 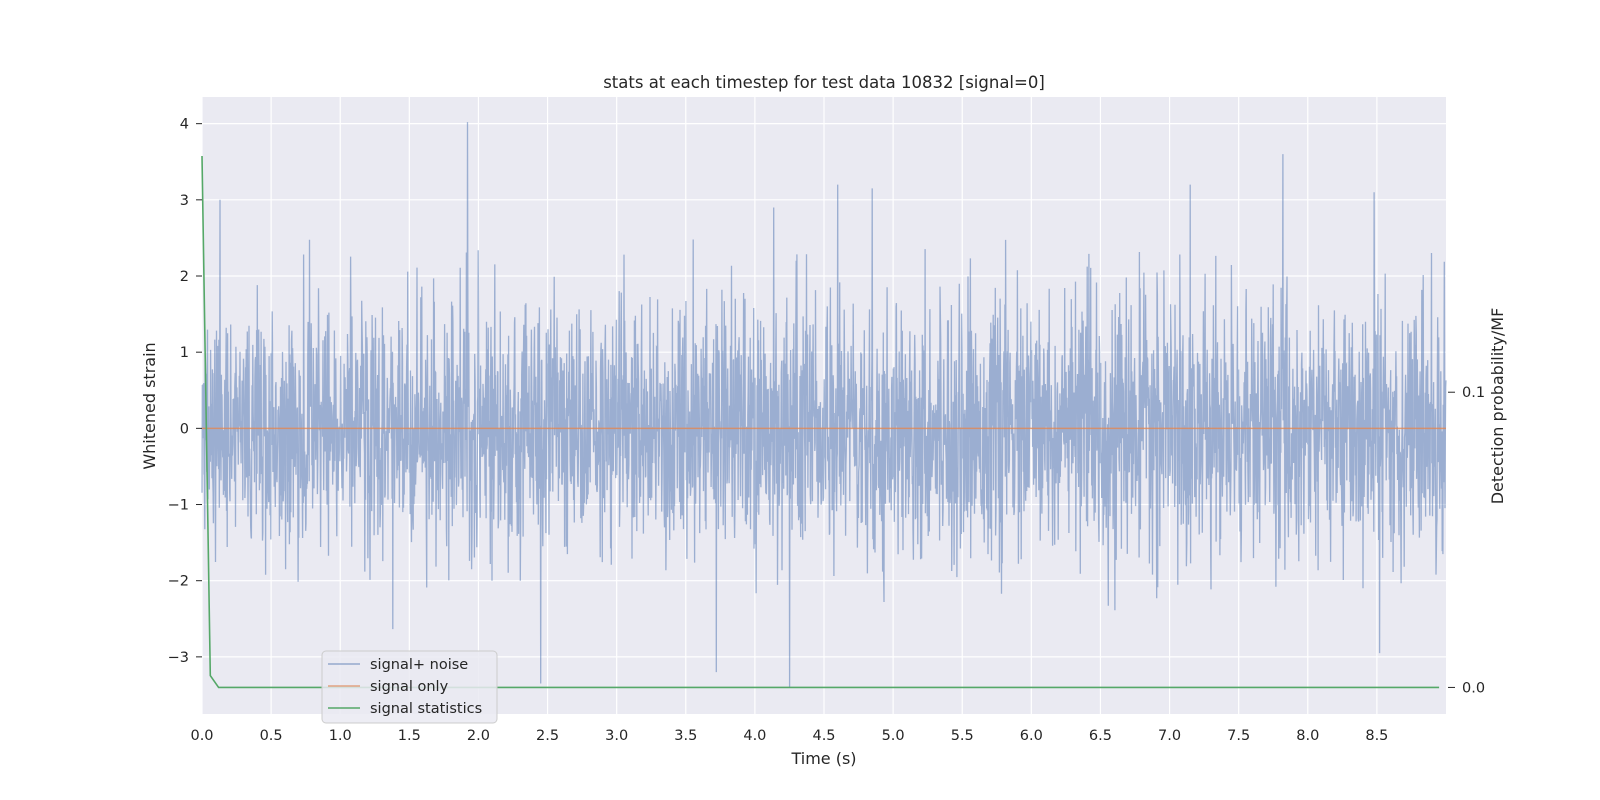 What do you see at coordinates (685, 736) in the screenshot?
I see `x-tick-label: 3.5` at bounding box center [685, 736].